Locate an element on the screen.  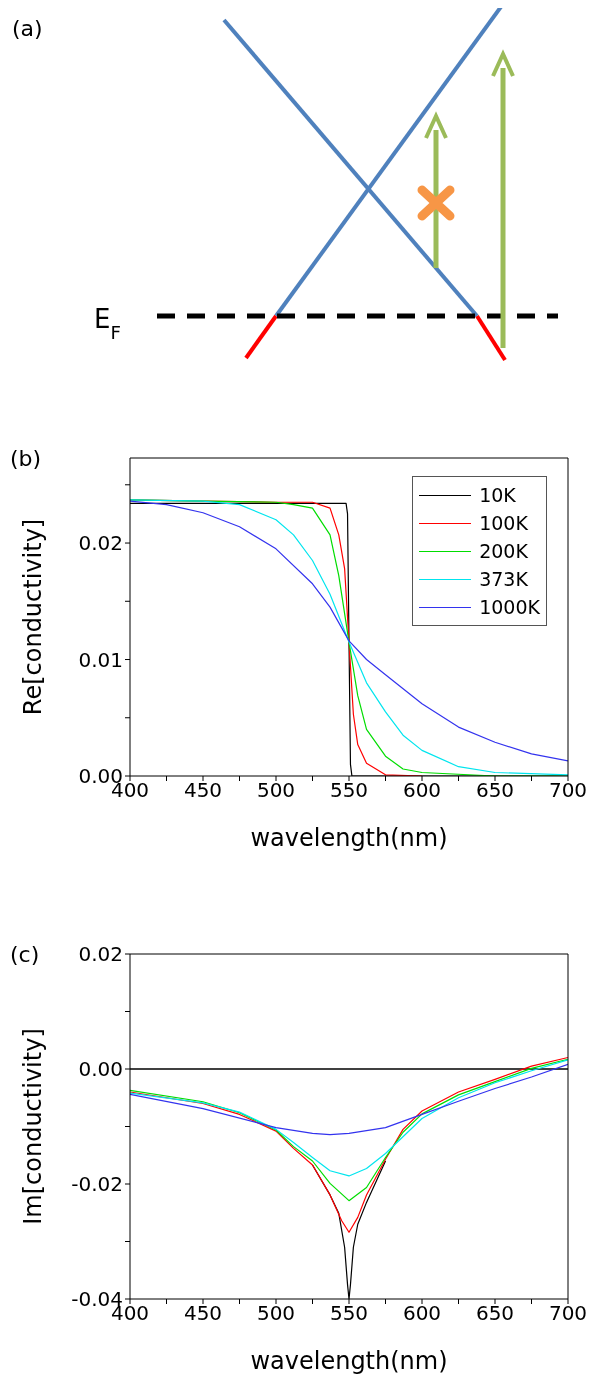
legend-label: 373K is located at coordinates (503, 579).